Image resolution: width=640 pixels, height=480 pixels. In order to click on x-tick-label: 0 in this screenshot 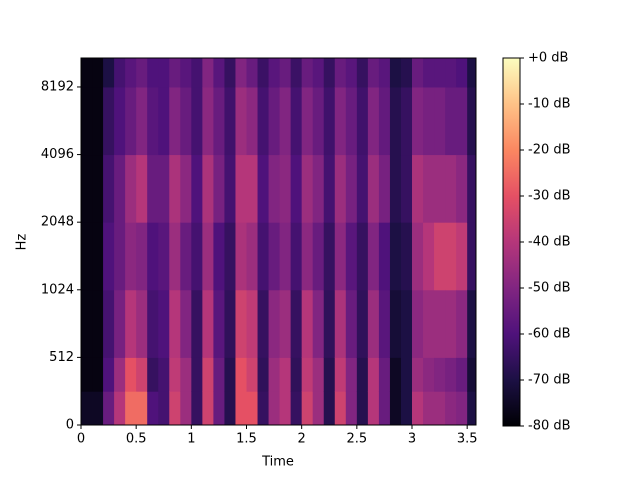, I will do `click(81, 439)`.